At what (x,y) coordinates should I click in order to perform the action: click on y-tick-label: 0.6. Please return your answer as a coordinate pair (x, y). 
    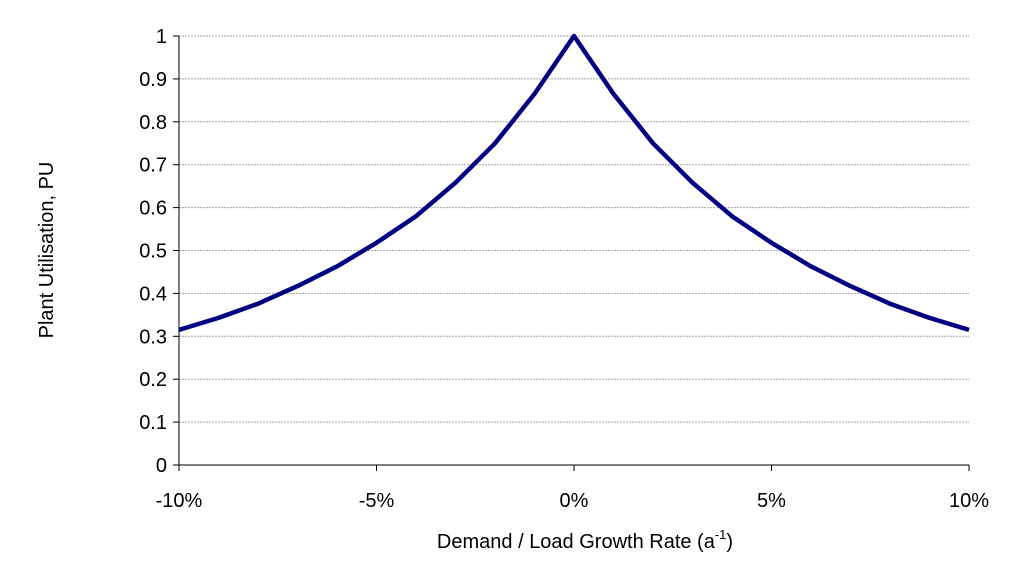
    Looking at the image, I should click on (153, 209).